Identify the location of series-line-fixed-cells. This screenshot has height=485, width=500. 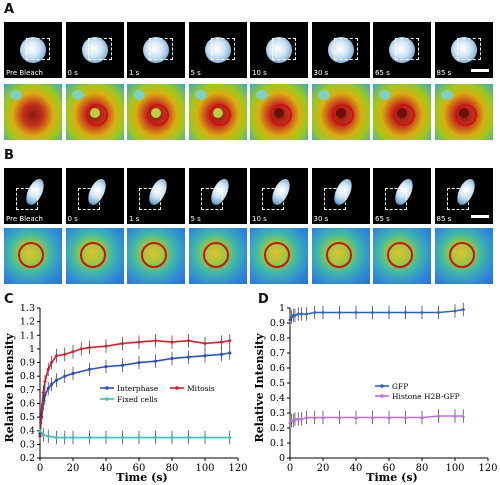
(134, 434).